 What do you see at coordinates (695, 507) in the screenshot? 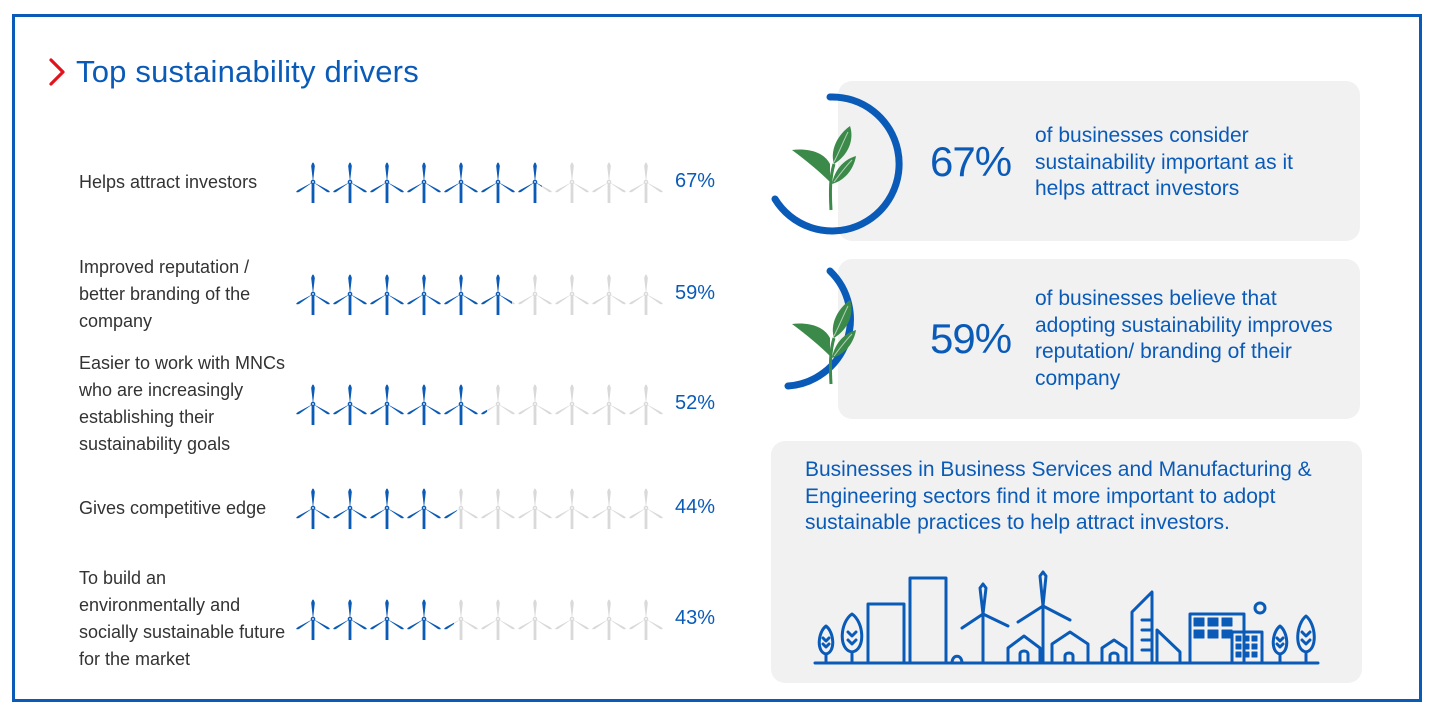
I see `driver-percentage: 44%` at bounding box center [695, 507].